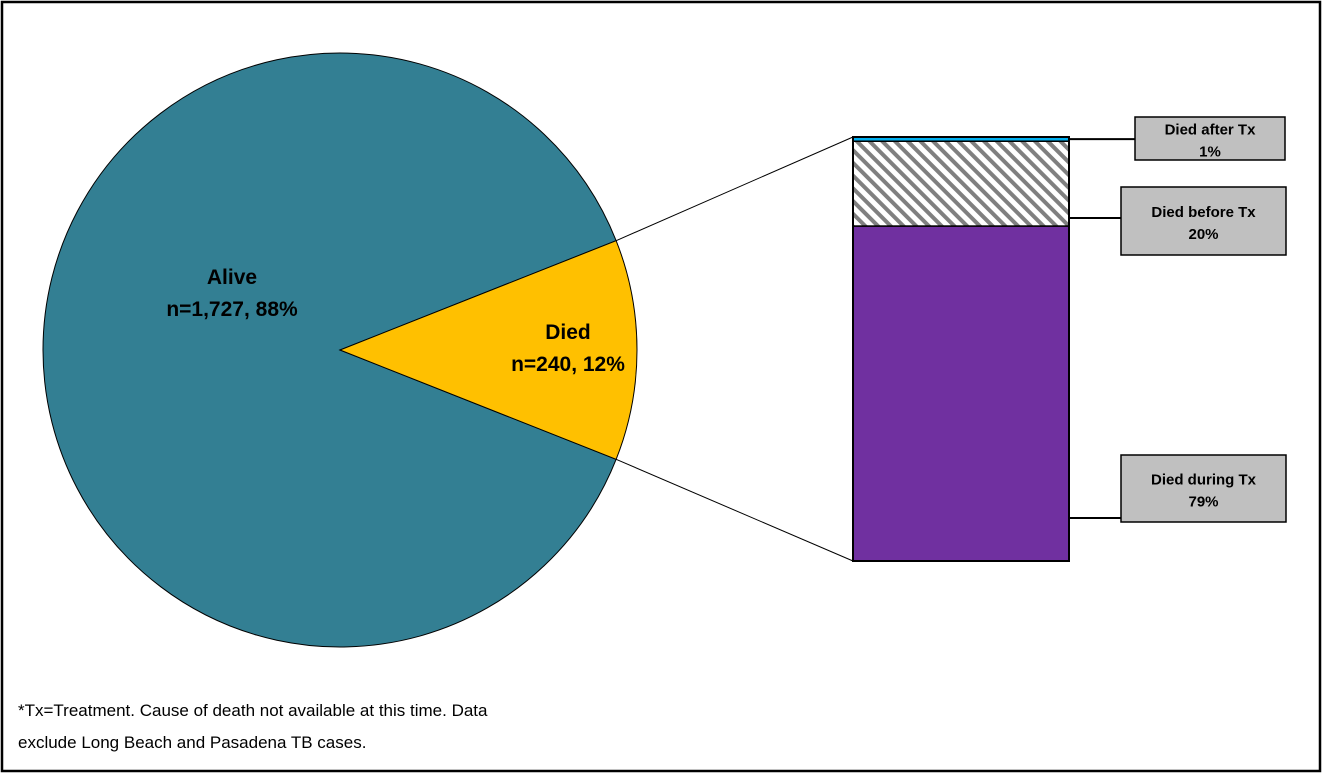 The image size is (1322, 778). I want to click on connector-bottom, so click(734, 510).